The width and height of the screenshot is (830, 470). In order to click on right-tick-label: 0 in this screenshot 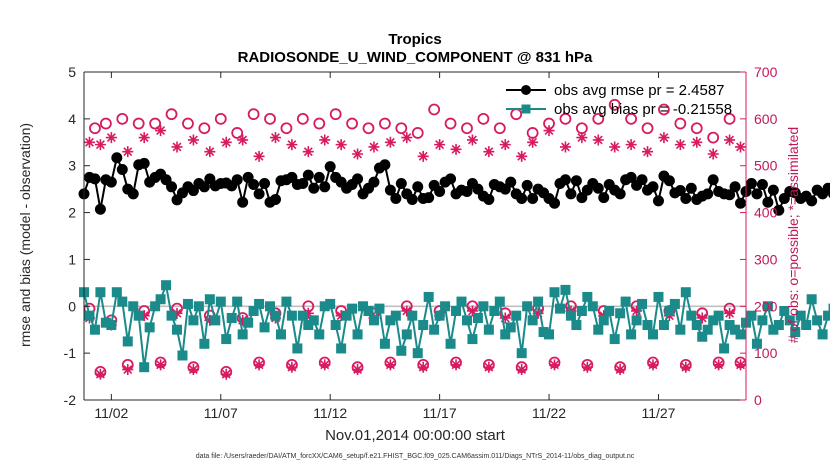, I will do `click(758, 400)`.